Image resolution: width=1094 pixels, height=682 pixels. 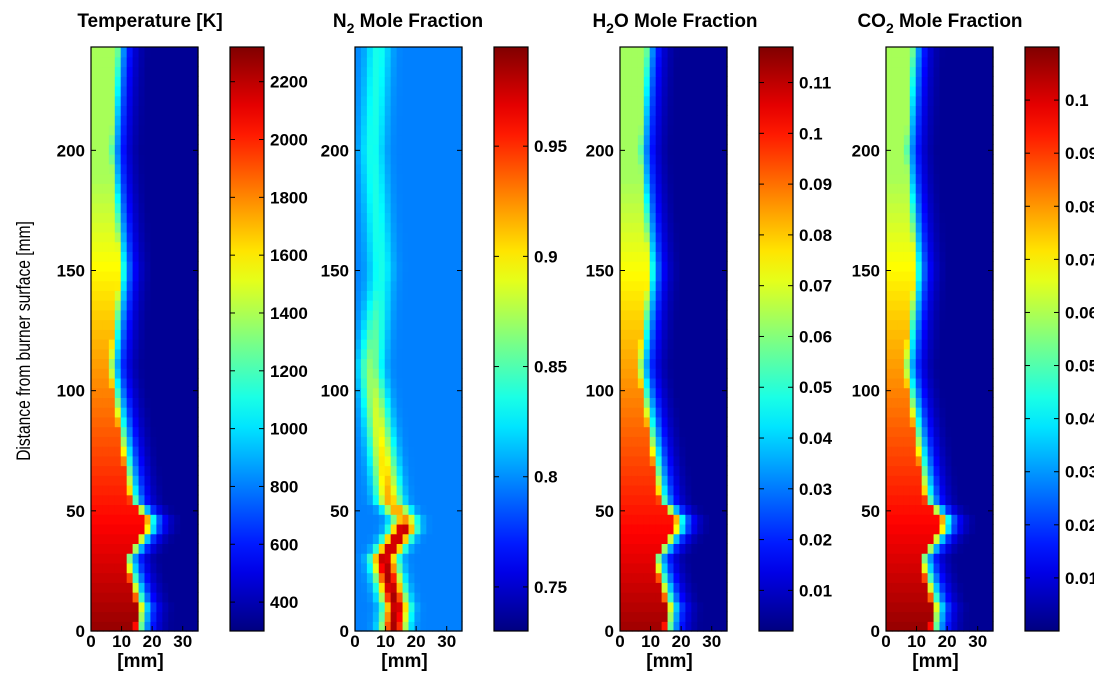 I want to click on colorbar-tick-label: 0.75, so click(x=550, y=587).